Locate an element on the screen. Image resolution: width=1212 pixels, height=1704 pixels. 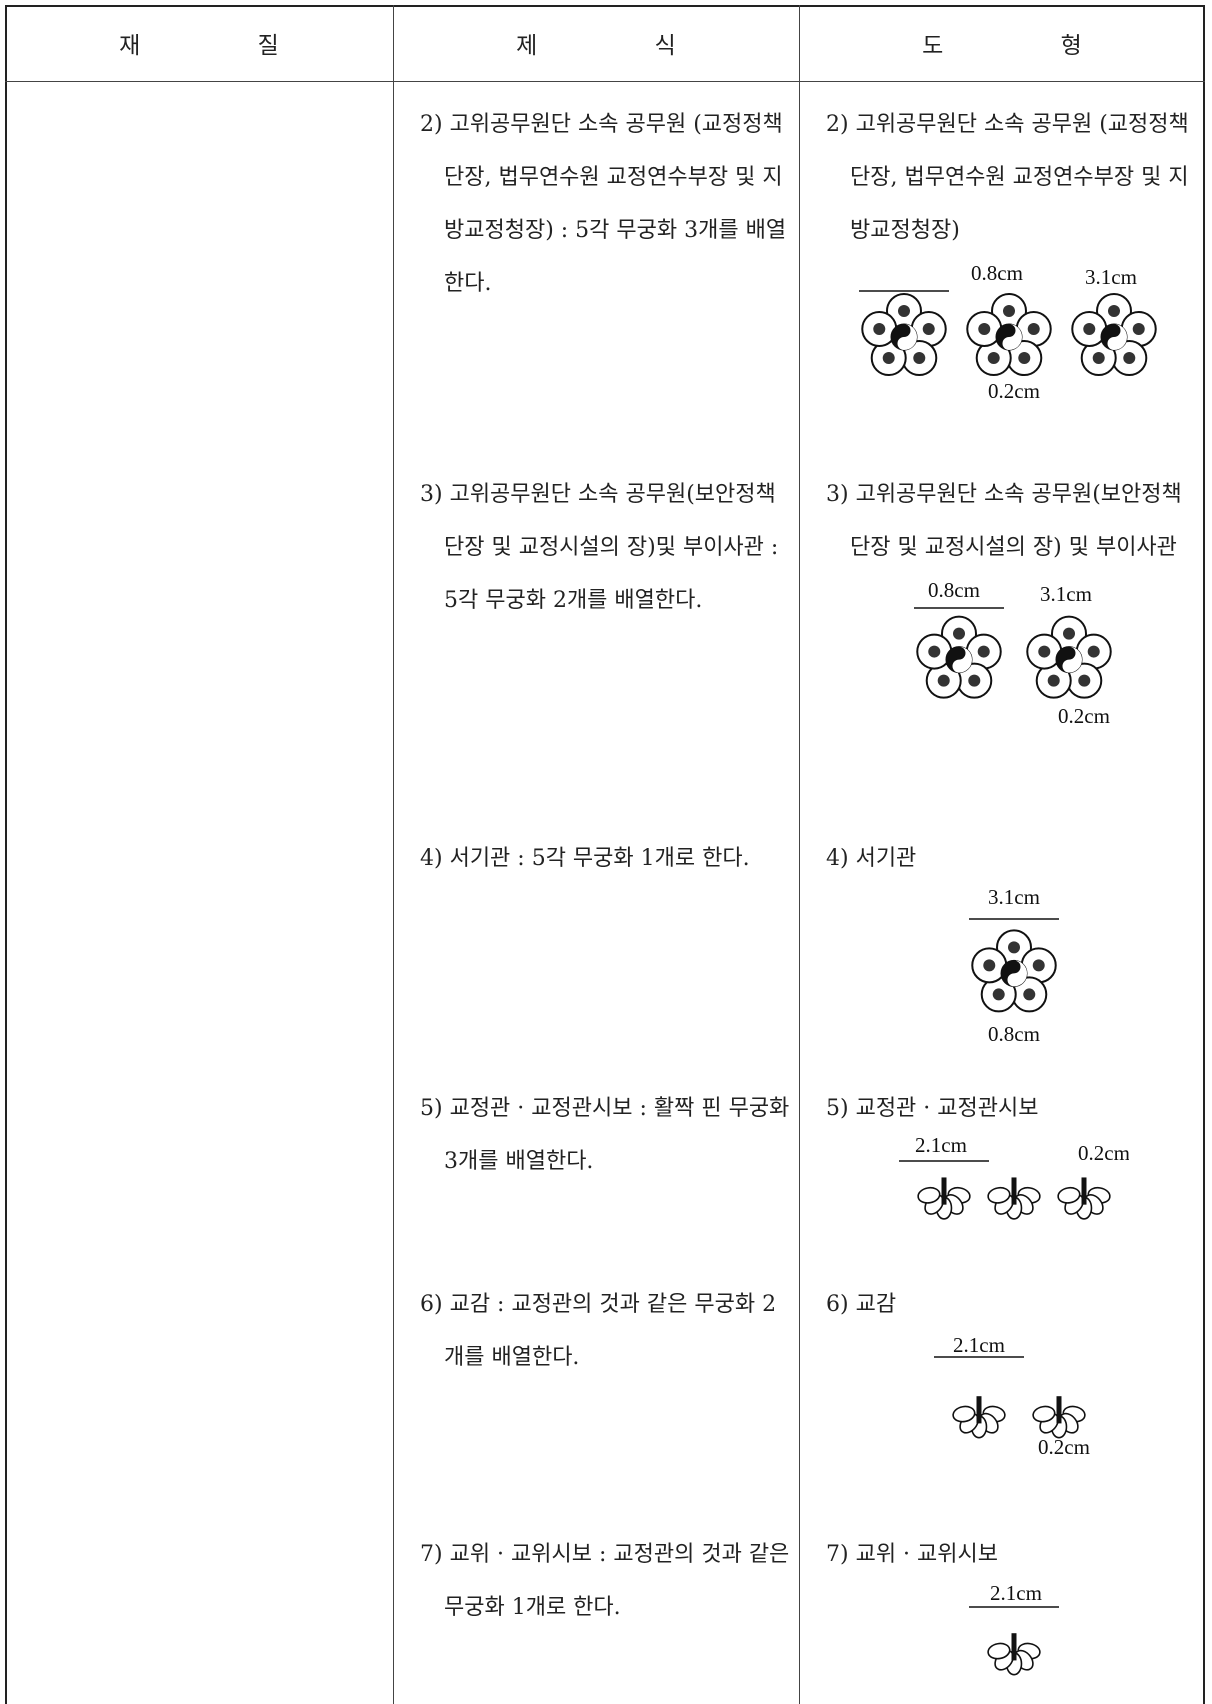
insignia-figure: 3.1cm 0.8cm is located at coordinates (1013, 965).